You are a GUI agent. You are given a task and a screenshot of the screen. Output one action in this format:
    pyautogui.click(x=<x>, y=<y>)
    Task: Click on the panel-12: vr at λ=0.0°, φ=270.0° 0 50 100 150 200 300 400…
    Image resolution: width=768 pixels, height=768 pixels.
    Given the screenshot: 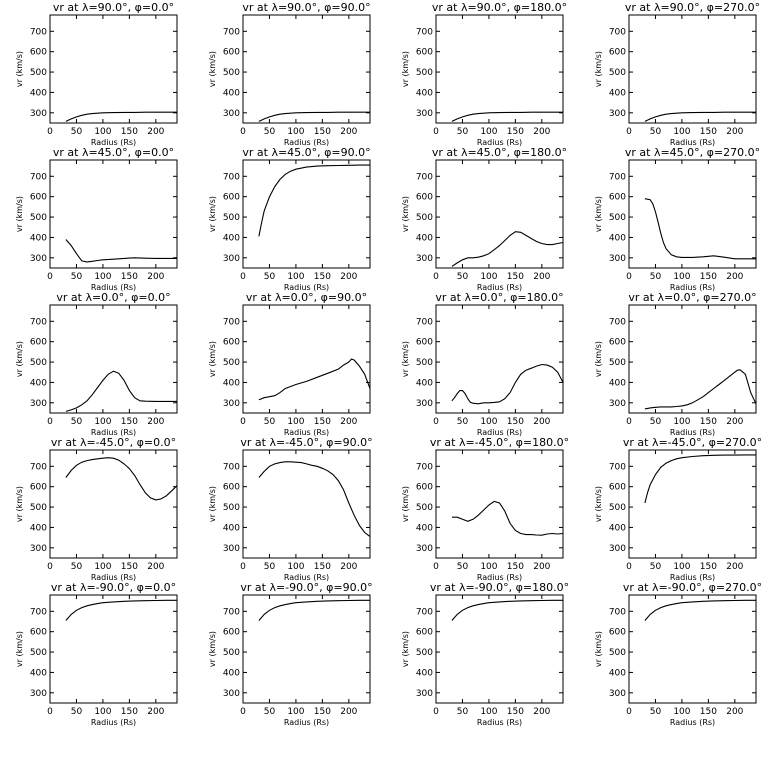 What is the action you would take?
    pyautogui.click(x=675, y=364)
    